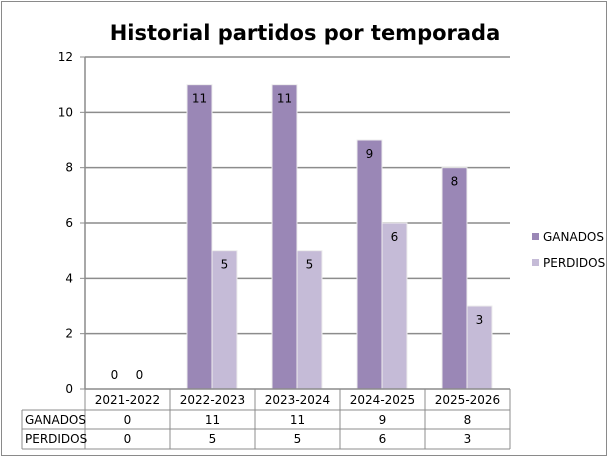 The image size is (610, 459). What do you see at coordinates (305, 33) in the screenshot?
I see `chart-title: Historial partidos por temporada` at bounding box center [305, 33].